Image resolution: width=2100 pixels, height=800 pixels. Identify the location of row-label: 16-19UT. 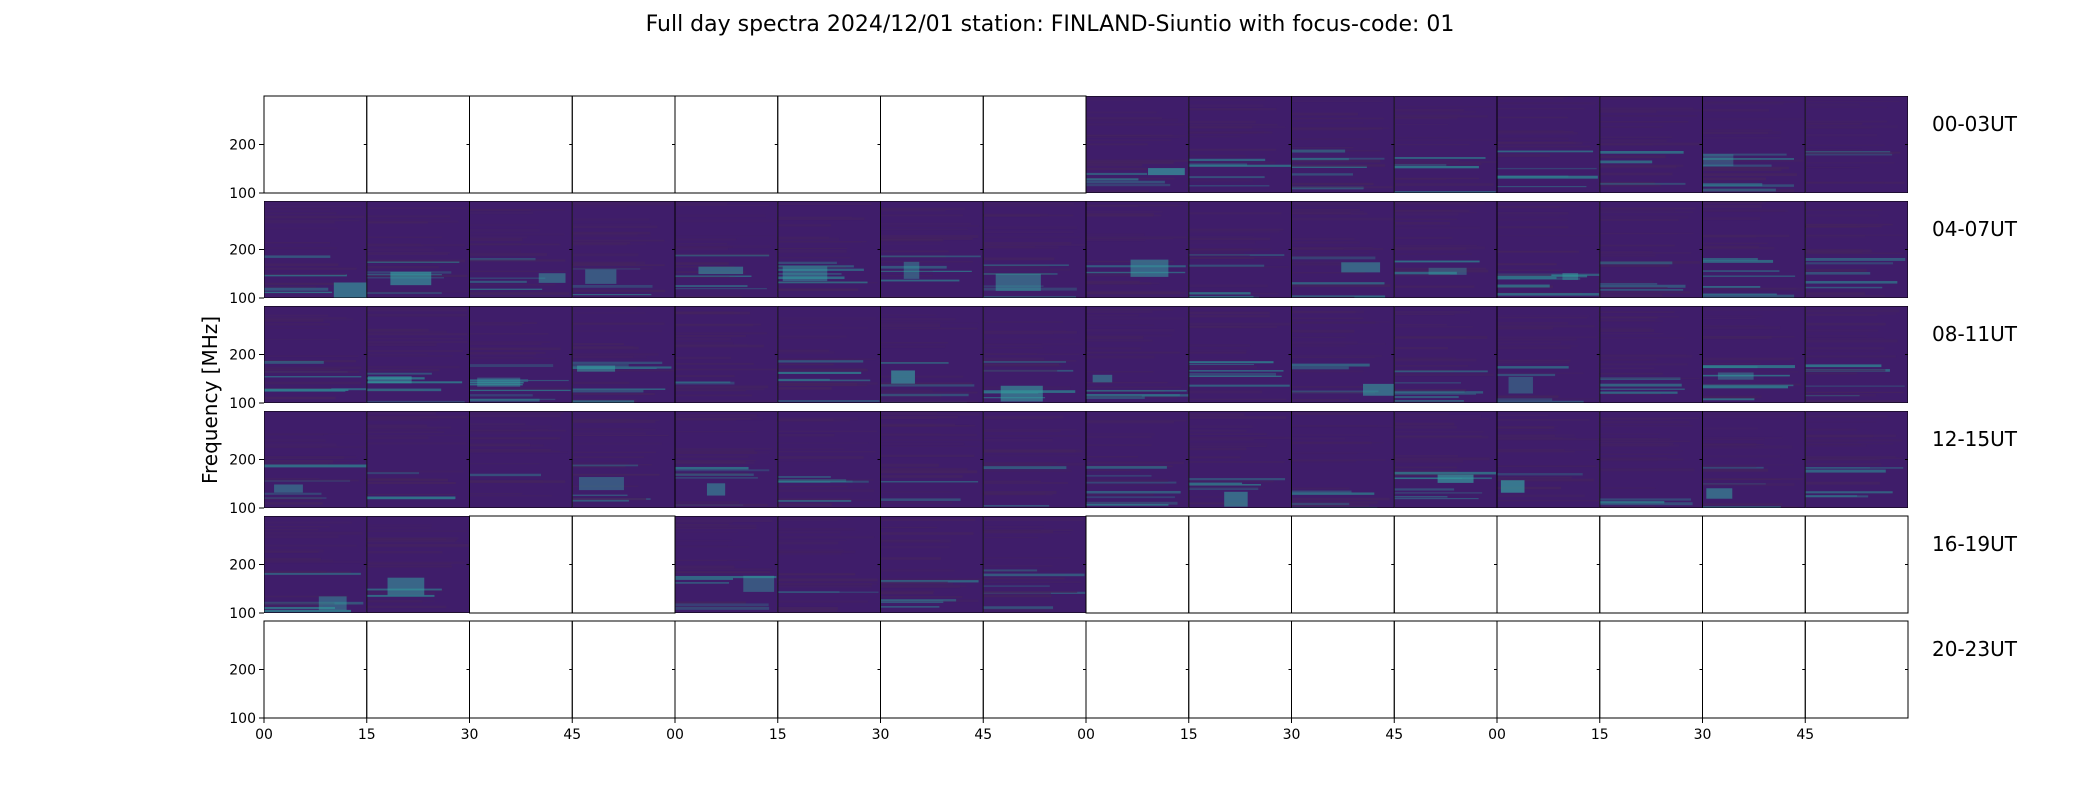
(1975, 544).